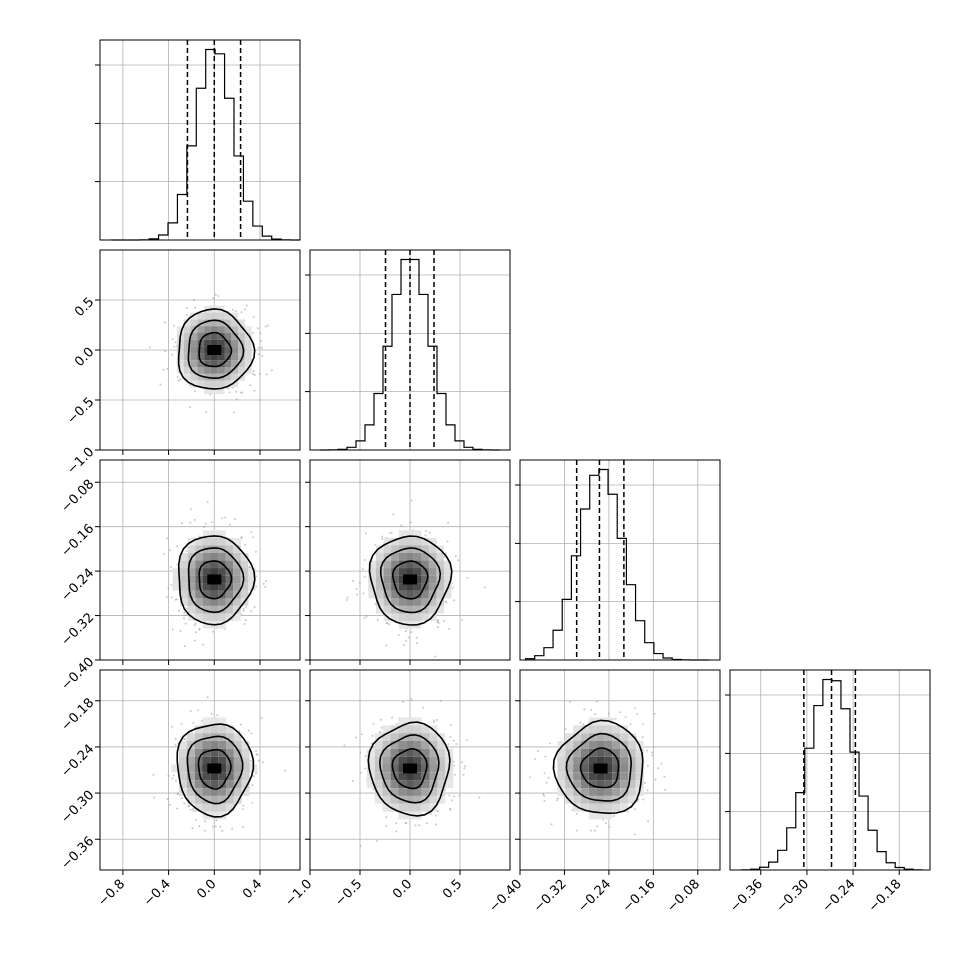 The height and width of the screenshot is (970, 970). What do you see at coordinates (84, 357) in the screenshot?
I see `y-tick-label: 0.0` at bounding box center [84, 357].